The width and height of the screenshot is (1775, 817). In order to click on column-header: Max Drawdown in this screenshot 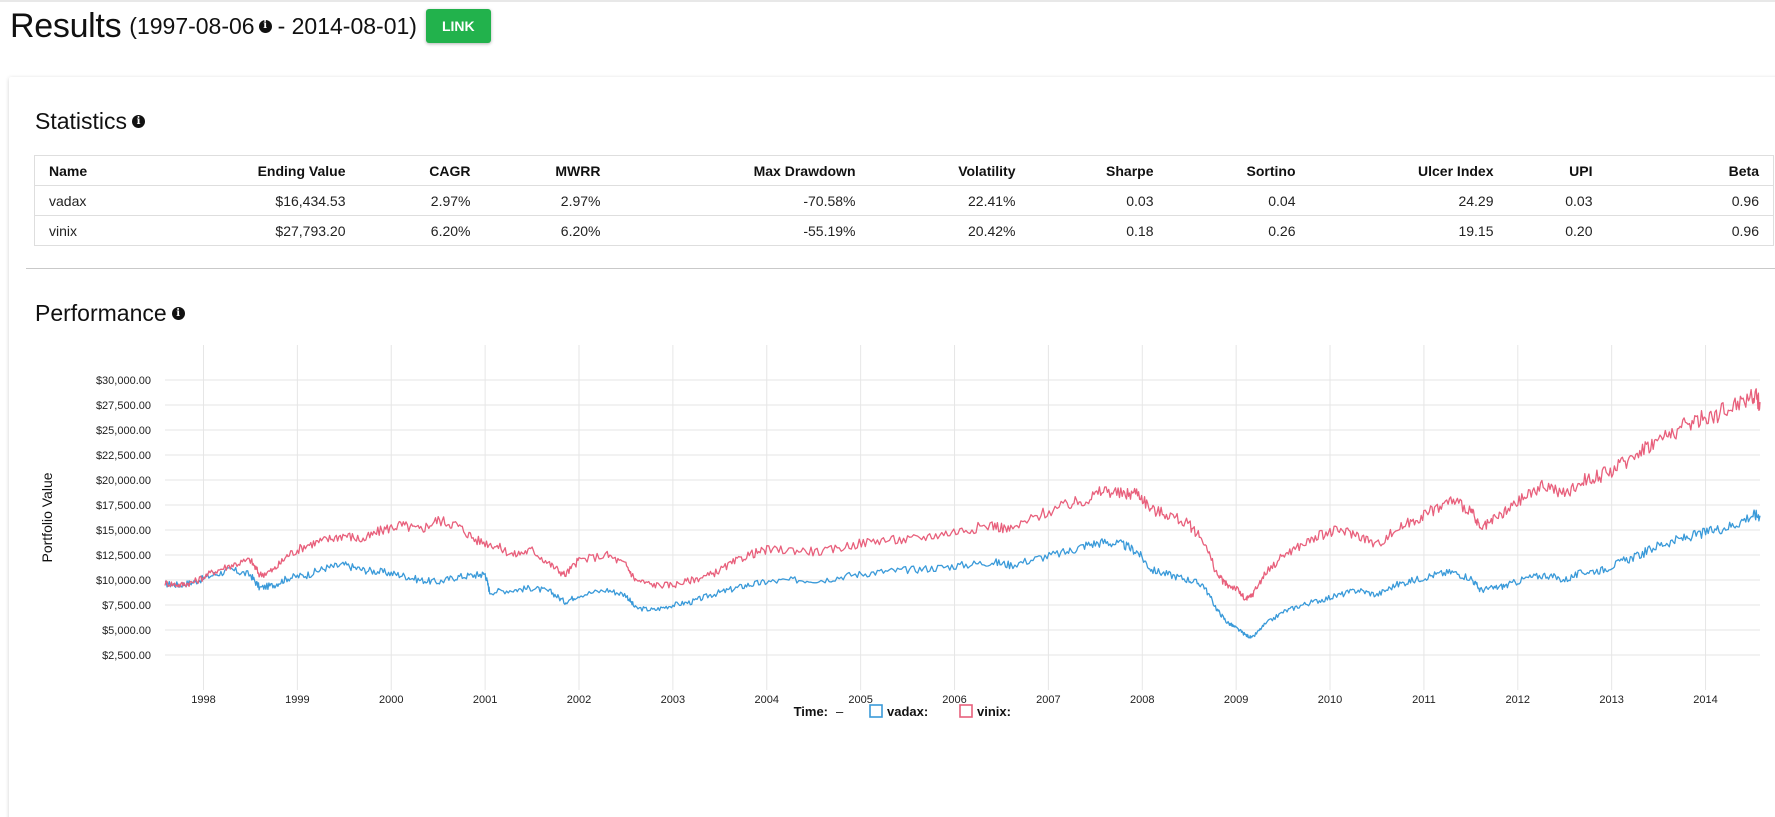, I will do `click(742, 170)`.